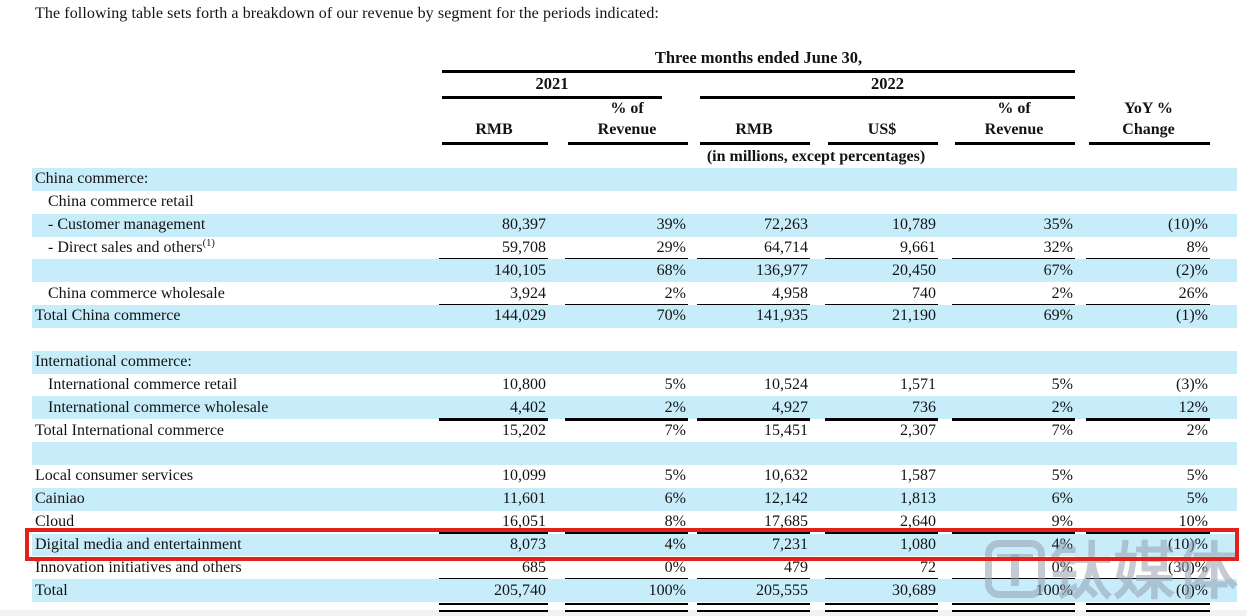 This screenshot has width=1247, height=616. I want to click on value-cell: 17,685, so click(753, 523).